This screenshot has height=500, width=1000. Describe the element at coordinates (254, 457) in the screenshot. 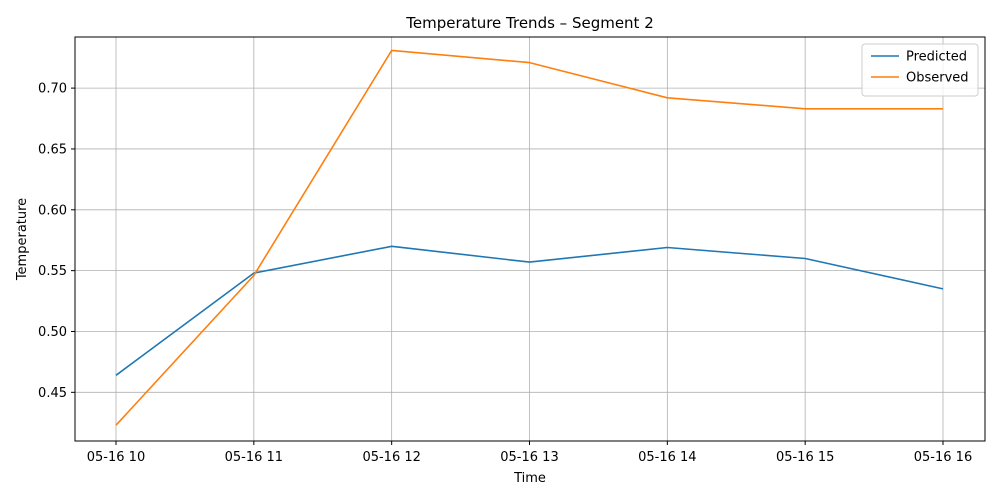

I see `x-tick-label: 05-16 11` at that location.